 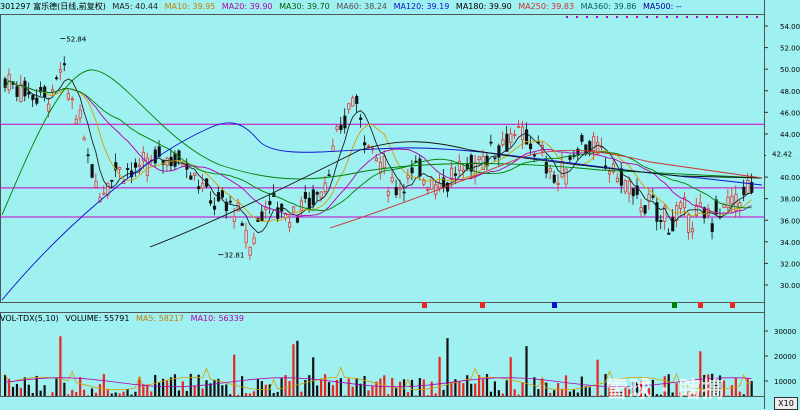 I want to click on price-axis-label: 38.00, so click(x=790, y=200).